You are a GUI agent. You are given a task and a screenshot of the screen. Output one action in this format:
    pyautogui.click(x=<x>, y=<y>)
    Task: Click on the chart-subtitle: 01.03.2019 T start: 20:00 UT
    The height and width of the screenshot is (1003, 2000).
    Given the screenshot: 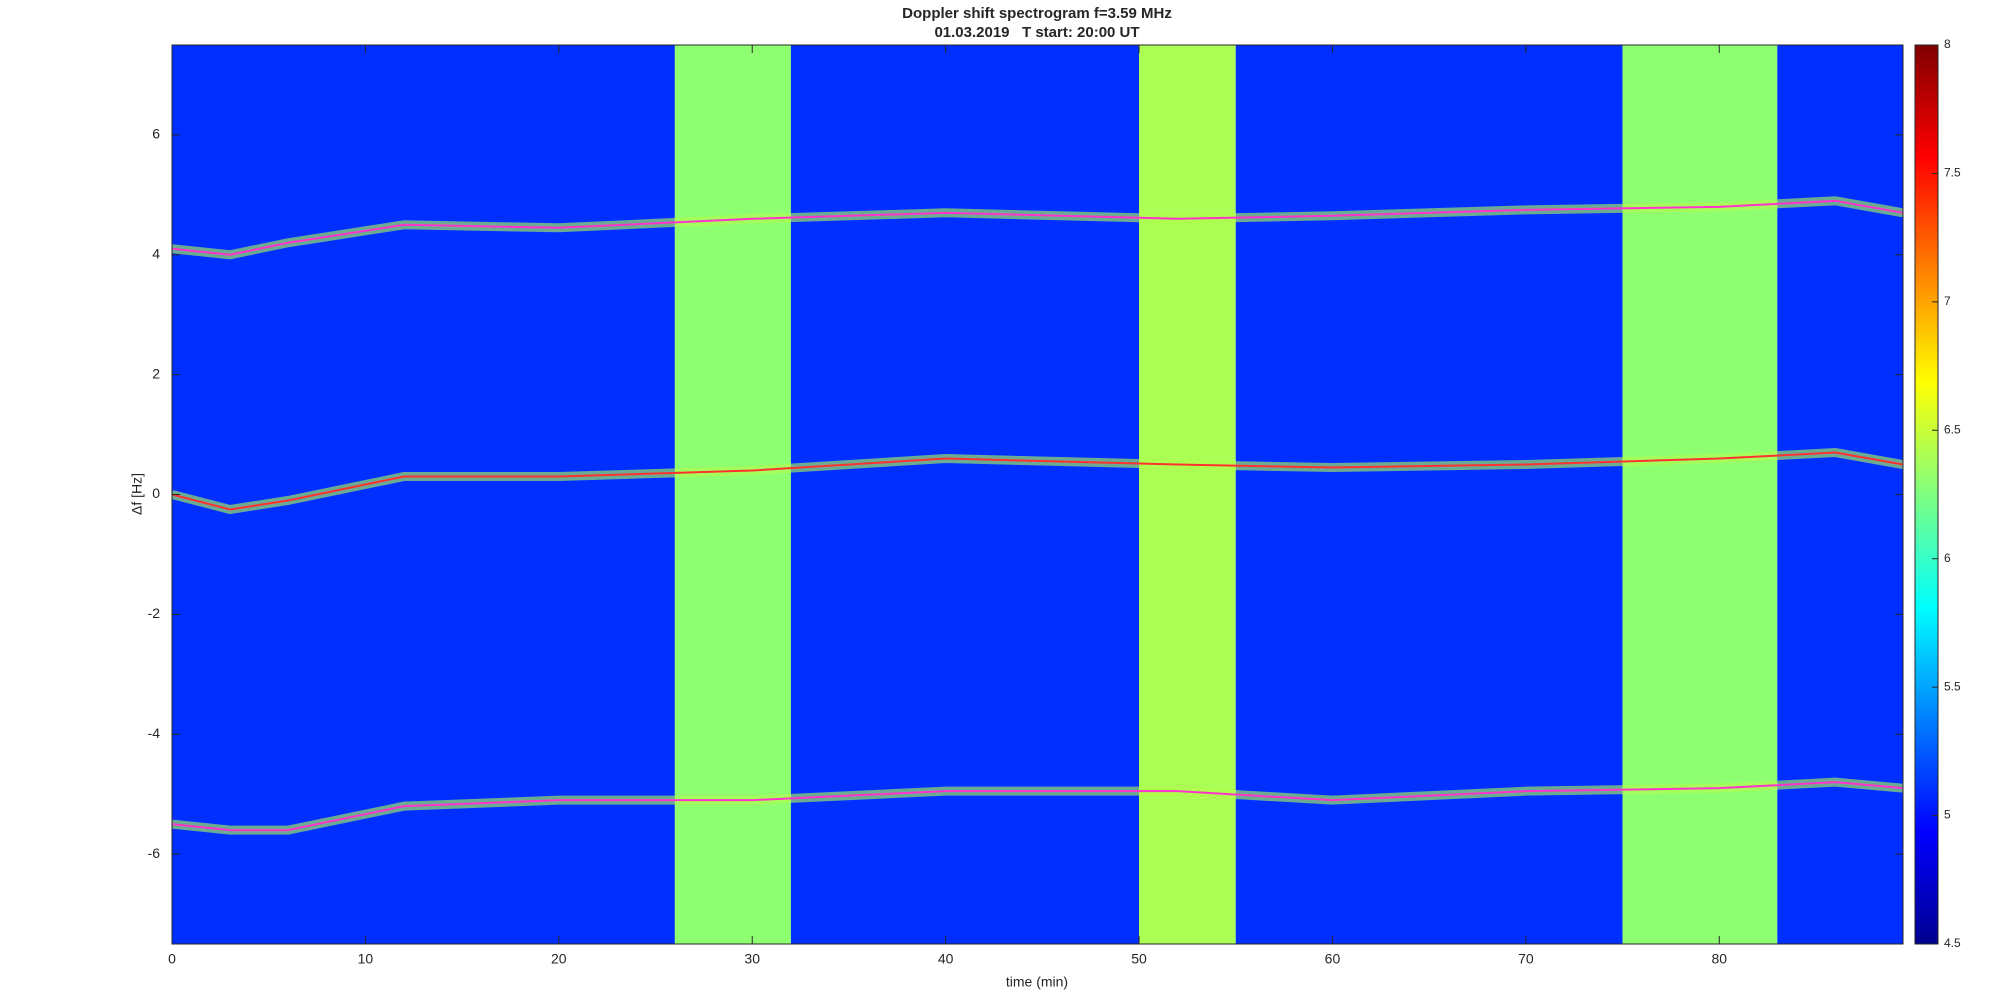 What is the action you would take?
    pyautogui.click(x=1036, y=32)
    